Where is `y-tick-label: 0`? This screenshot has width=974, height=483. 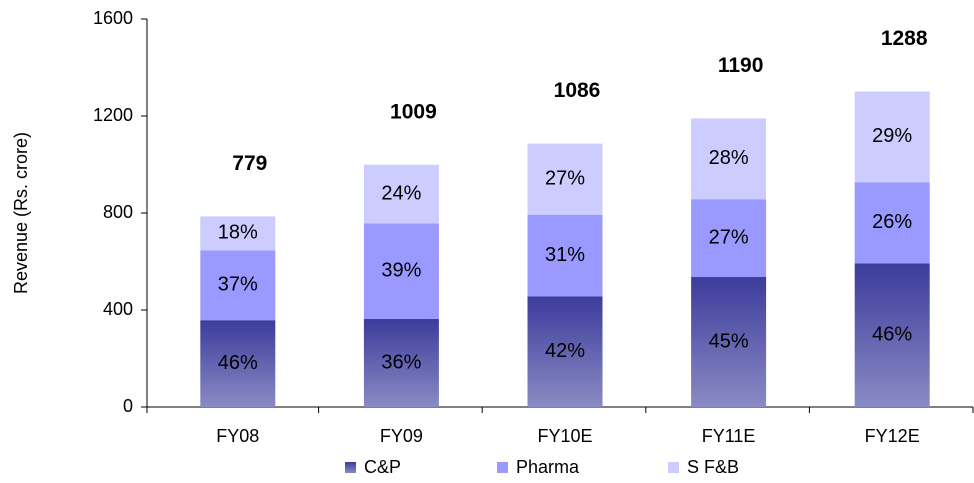 y-tick-label: 0 is located at coordinates (128, 406).